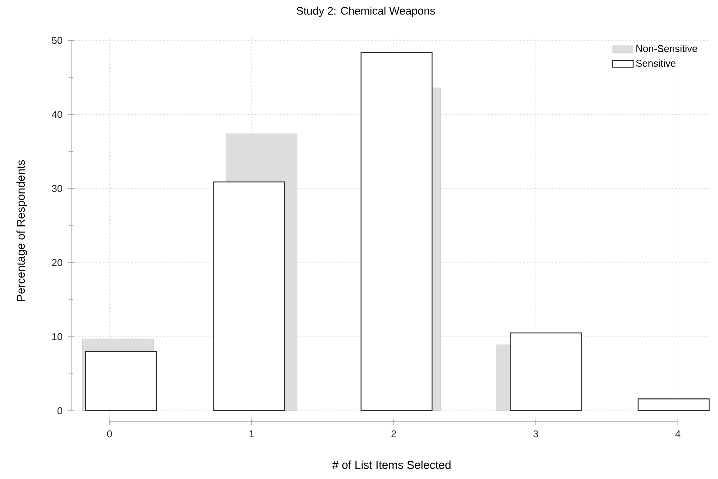 The image size is (718, 479). Describe the element at coordinates (252, 434) in the screenshot. I see `x-tick-label: 1` at that location.